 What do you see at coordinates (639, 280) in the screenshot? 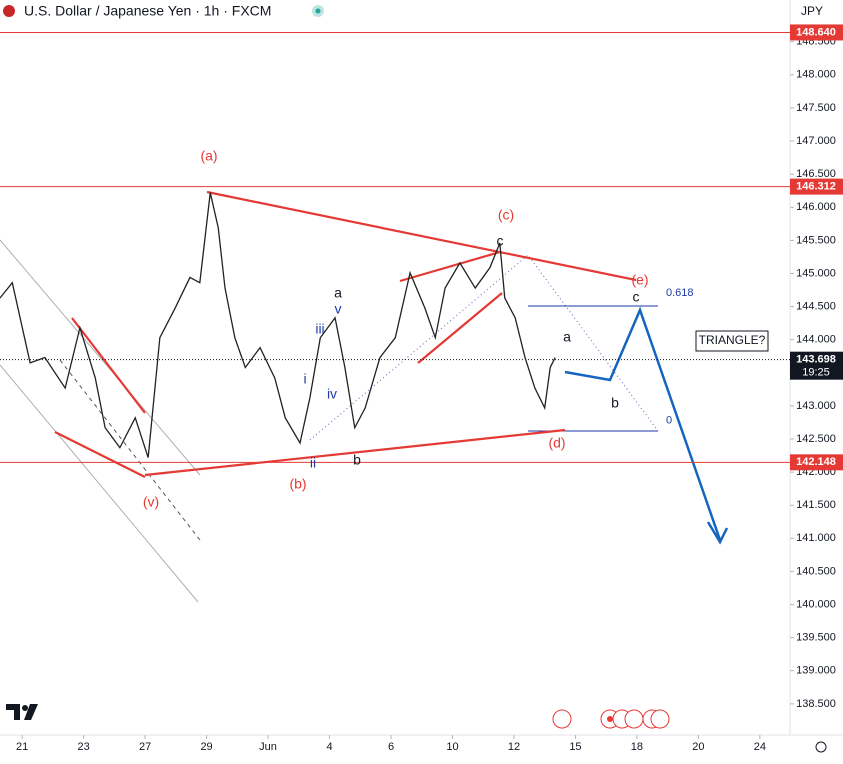
I see `wave-label: (e)` at bounding box center [639, 280].